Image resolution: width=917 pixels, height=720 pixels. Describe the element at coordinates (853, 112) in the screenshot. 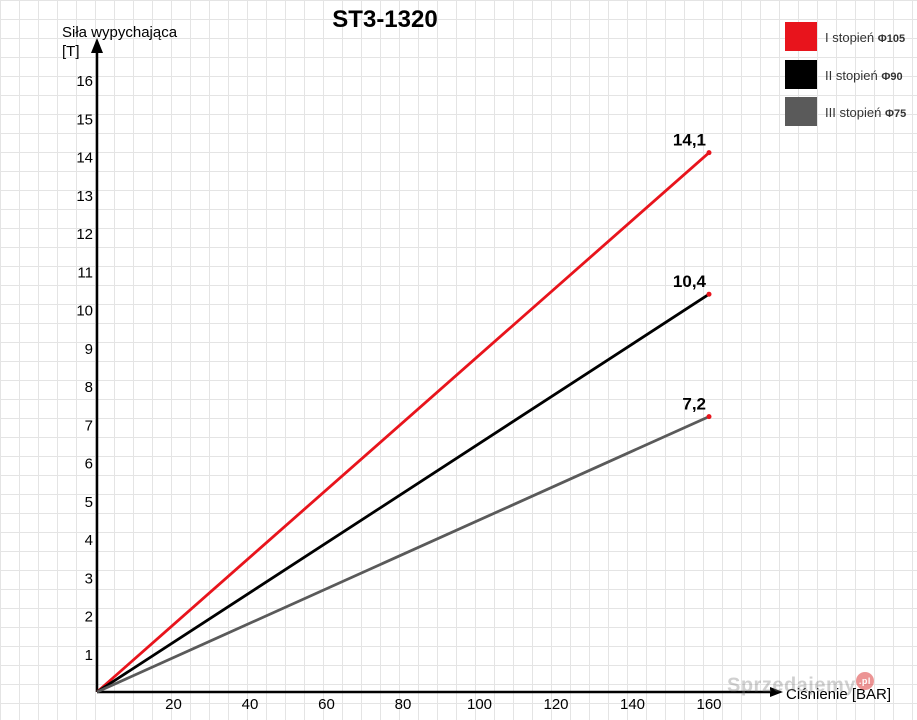

I see `legend-name-3: III stopień` at that location.